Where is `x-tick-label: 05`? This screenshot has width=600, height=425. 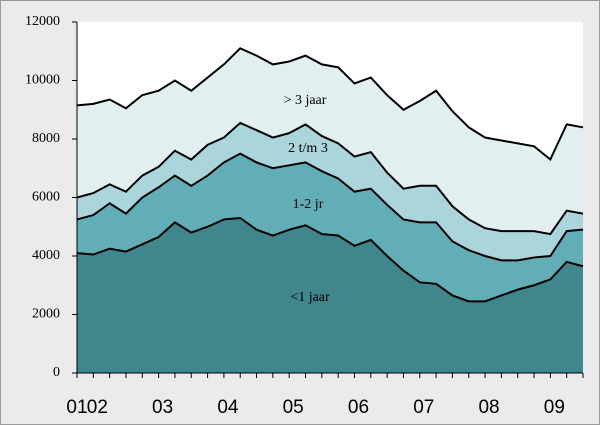 x-tick-label: 05 is located at coordinates (293, 407).